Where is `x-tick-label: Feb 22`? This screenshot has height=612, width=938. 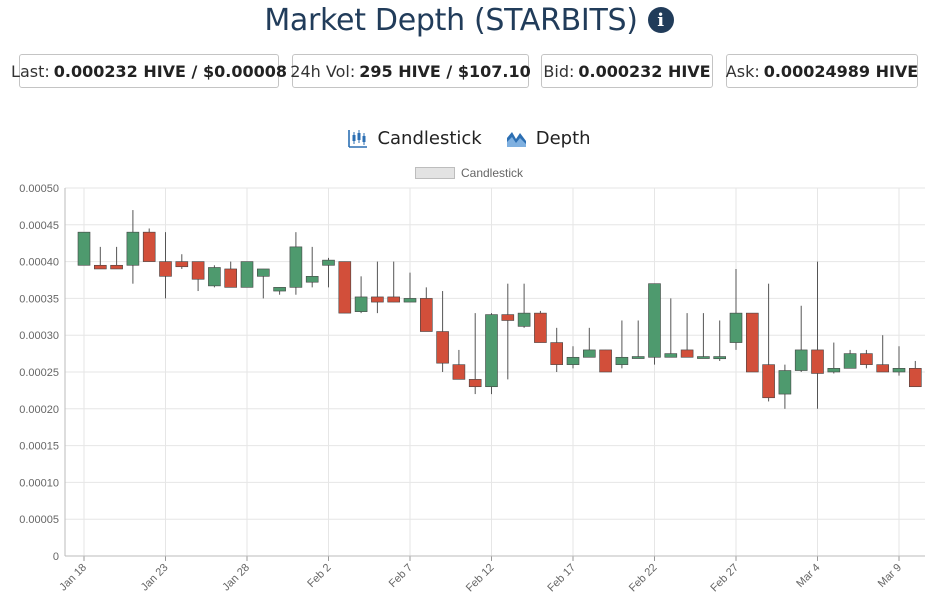
x-tick-label: Feb 22 is located at coordinates (643, 578).